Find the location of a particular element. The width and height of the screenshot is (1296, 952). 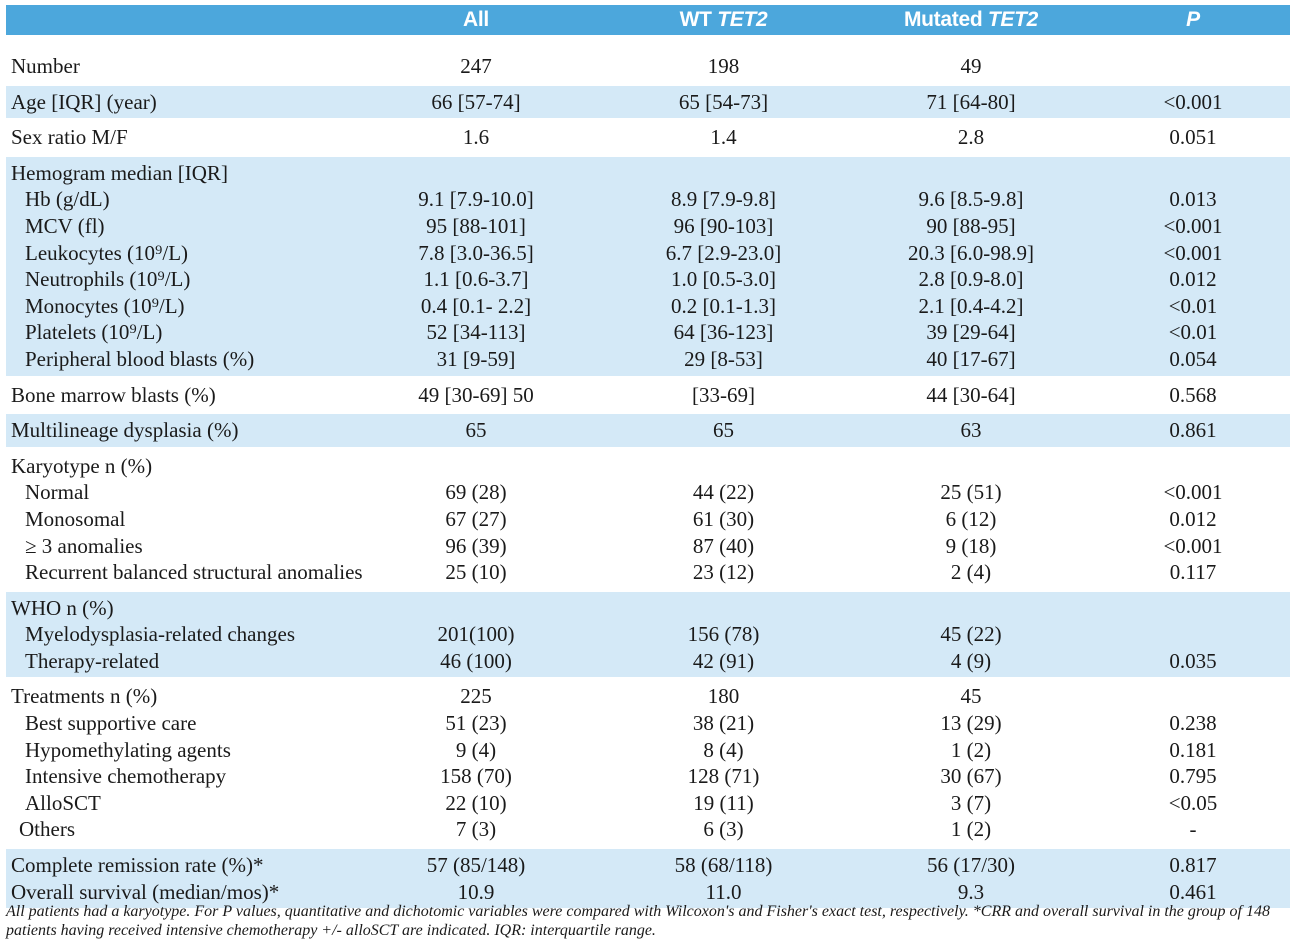

wt-value: 64 [36-123] is located at coordinates (723, 332).